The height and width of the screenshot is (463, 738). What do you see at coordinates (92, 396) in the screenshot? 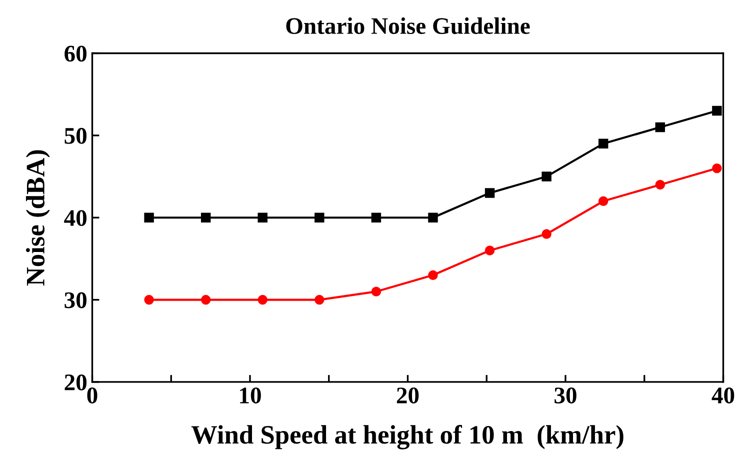
I see `x-tick-label: 0` at bounding box center [92, 396].